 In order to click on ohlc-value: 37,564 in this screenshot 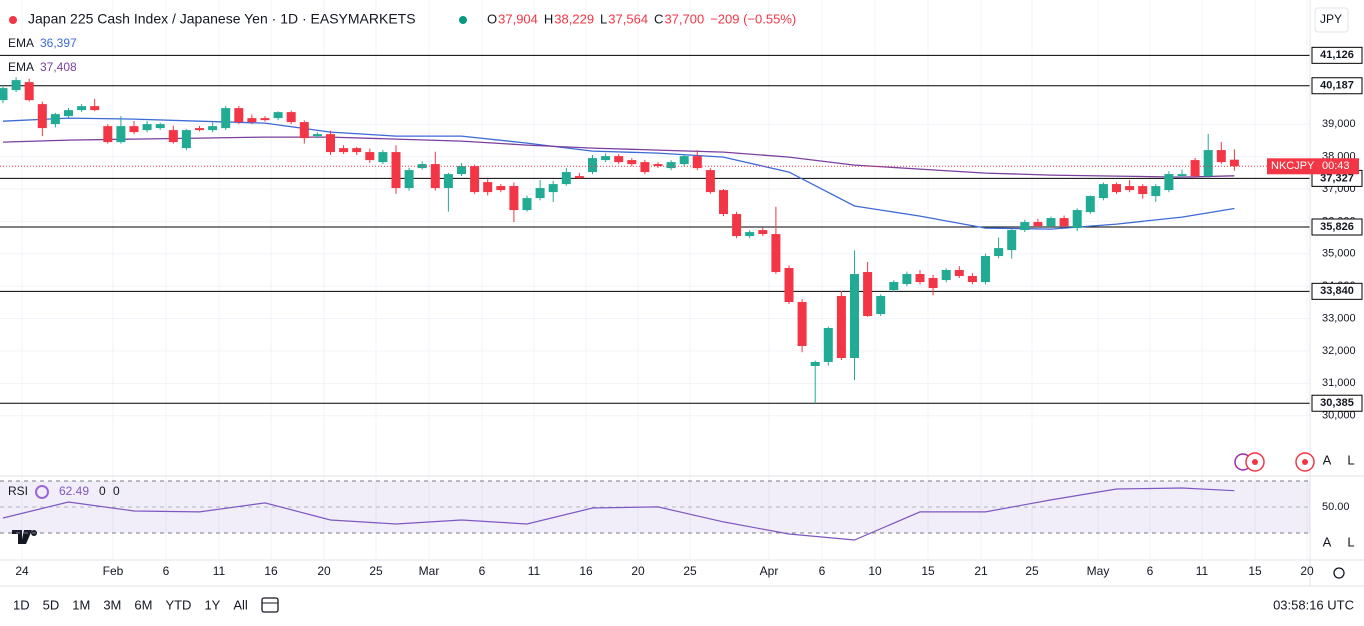, I will do `click(628, 18)`.